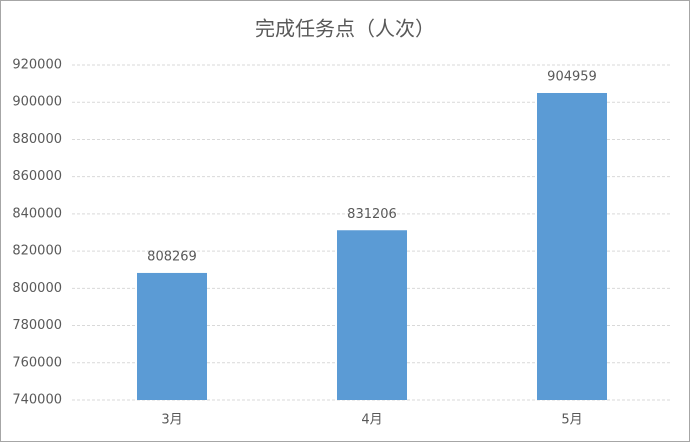 The image size is (690, 442). I want to click on y-tick-label: 740000, so click(37, 400).